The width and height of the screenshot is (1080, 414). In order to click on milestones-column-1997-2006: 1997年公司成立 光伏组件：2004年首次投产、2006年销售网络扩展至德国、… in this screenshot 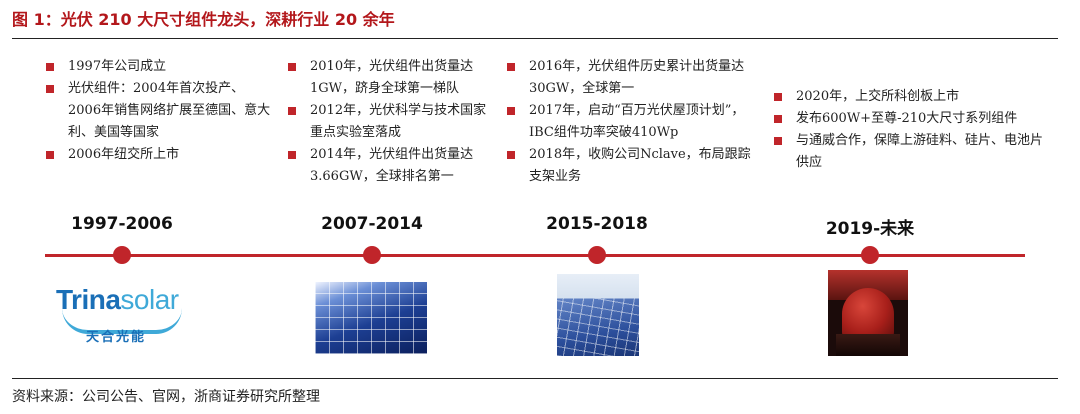, I will do `click(159, 111)`.